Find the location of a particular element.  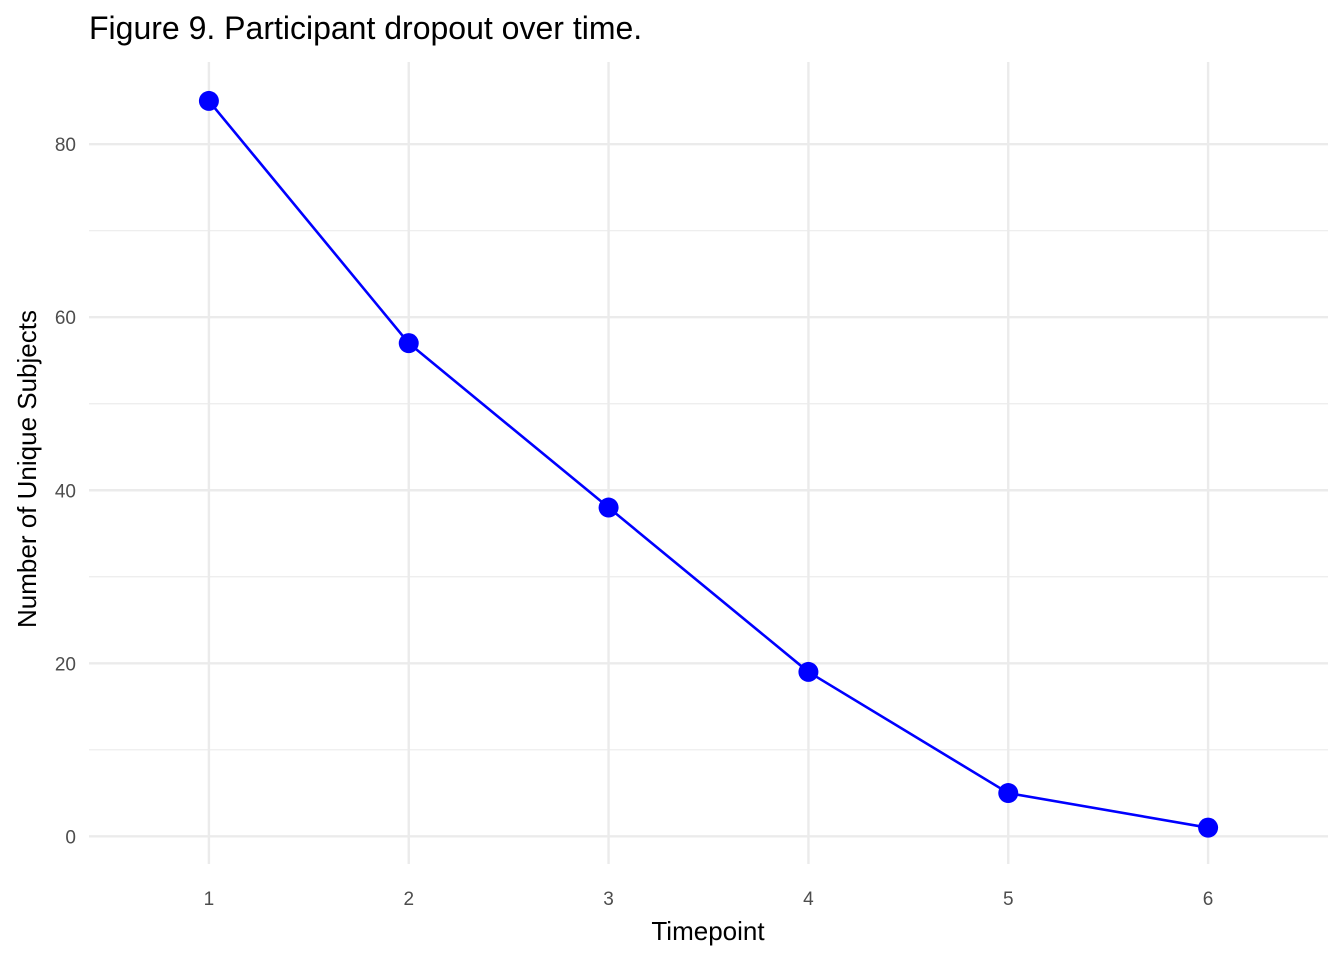

x-tick-label: 4 is located at coordinates (808, 899).